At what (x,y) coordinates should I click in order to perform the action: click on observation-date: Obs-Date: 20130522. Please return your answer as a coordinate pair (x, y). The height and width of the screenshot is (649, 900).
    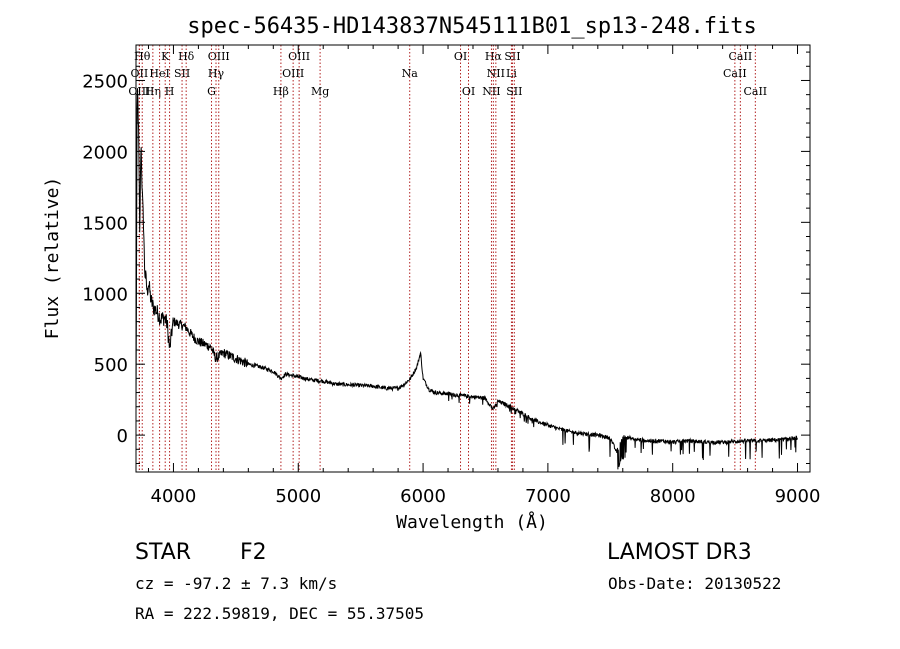
    Looking at the image, I should click on (695, 583).